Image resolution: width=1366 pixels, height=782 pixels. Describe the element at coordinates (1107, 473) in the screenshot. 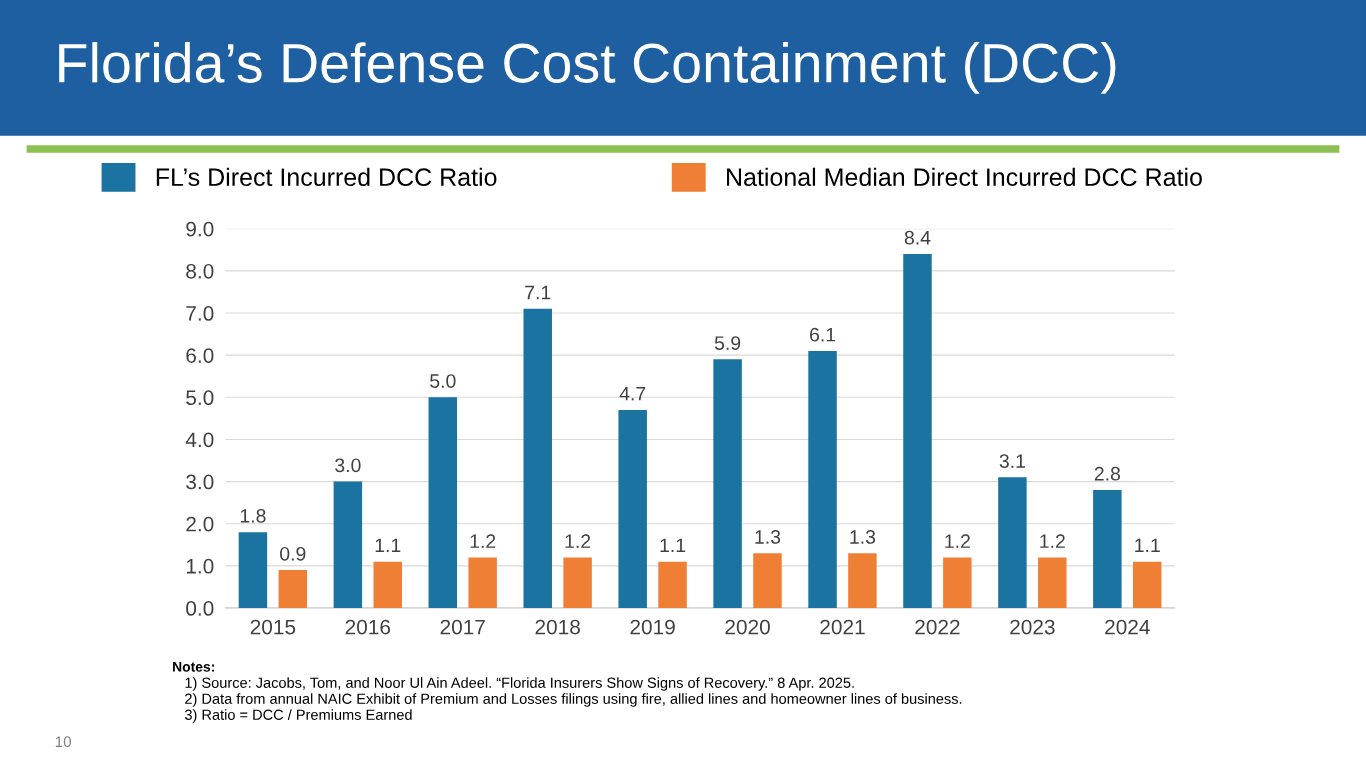

I see `data-label: 2.8` at that location.